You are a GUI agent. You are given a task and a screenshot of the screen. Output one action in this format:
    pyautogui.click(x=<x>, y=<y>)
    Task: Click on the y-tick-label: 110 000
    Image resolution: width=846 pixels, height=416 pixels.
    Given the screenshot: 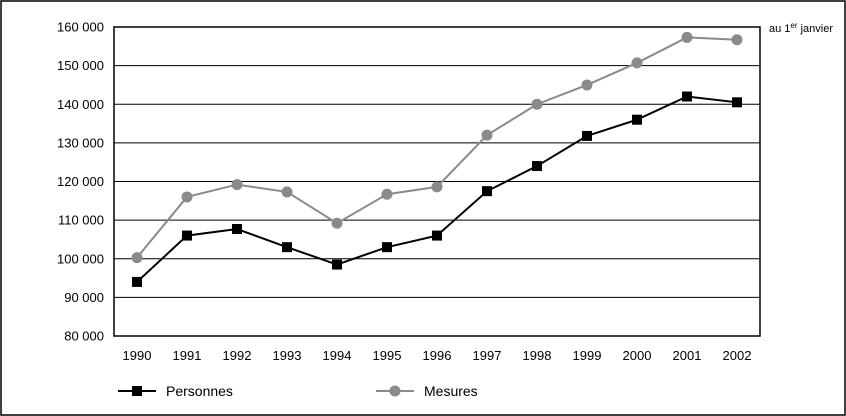 What is the action you would take?
    pyautogui.click(x=81, y=220)
    